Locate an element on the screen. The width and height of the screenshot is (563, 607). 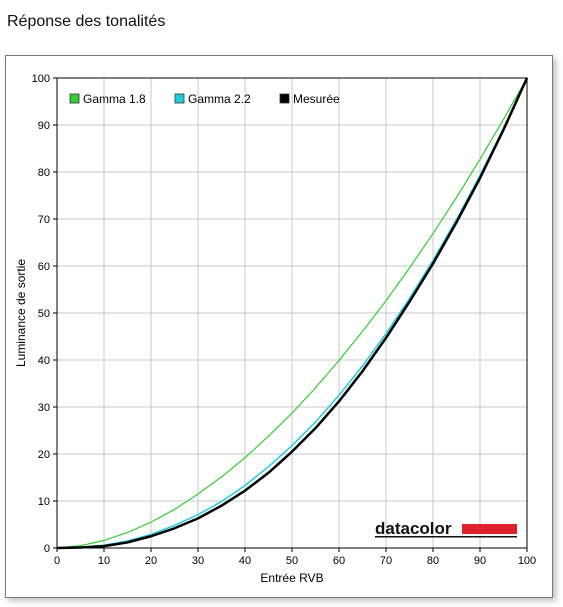
y-tick-label: 0 is located at coordinates (47, 549).